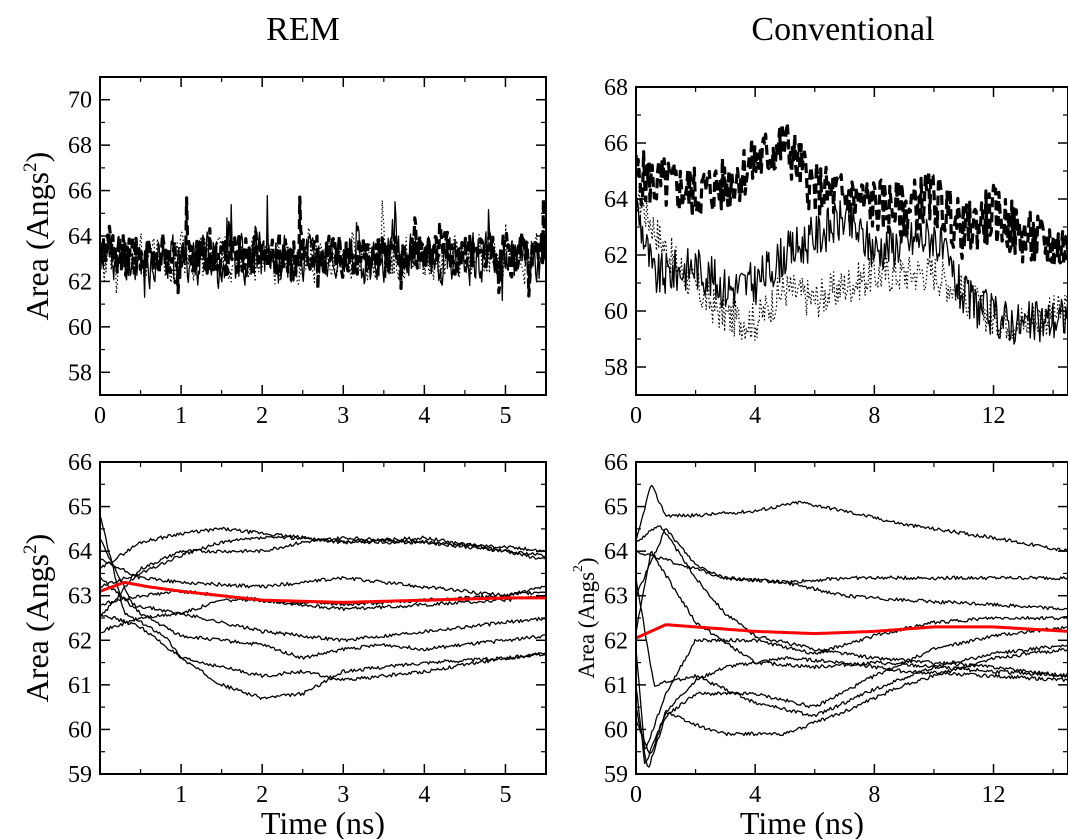 This screenshot has width=1068, height=839. I want to click on column-title-rem: REM, so click(303, 29).